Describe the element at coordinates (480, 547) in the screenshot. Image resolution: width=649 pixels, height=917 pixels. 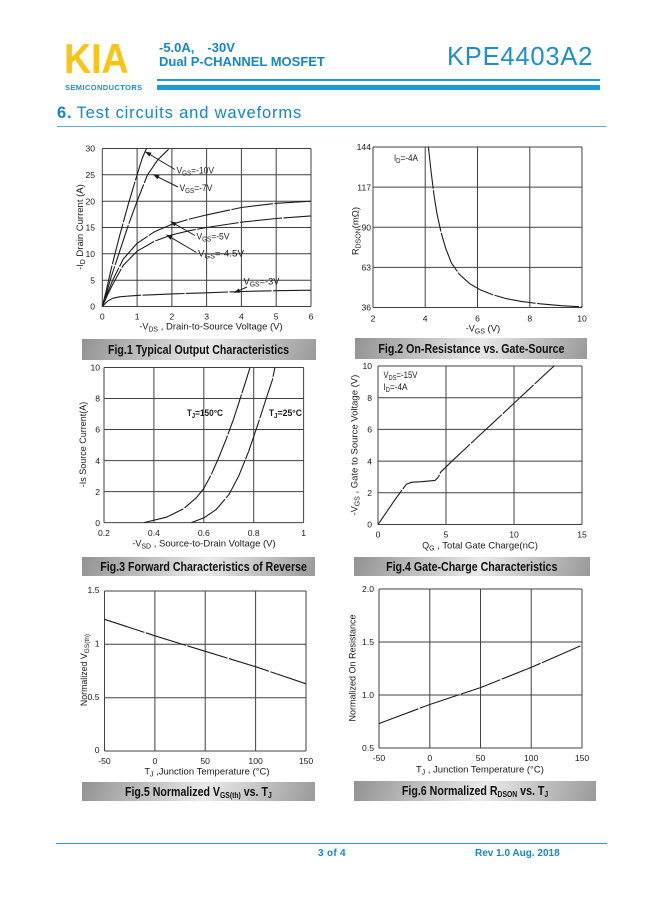
I see `svg-text: QG , Total Gate Charge(nC)` at that location.